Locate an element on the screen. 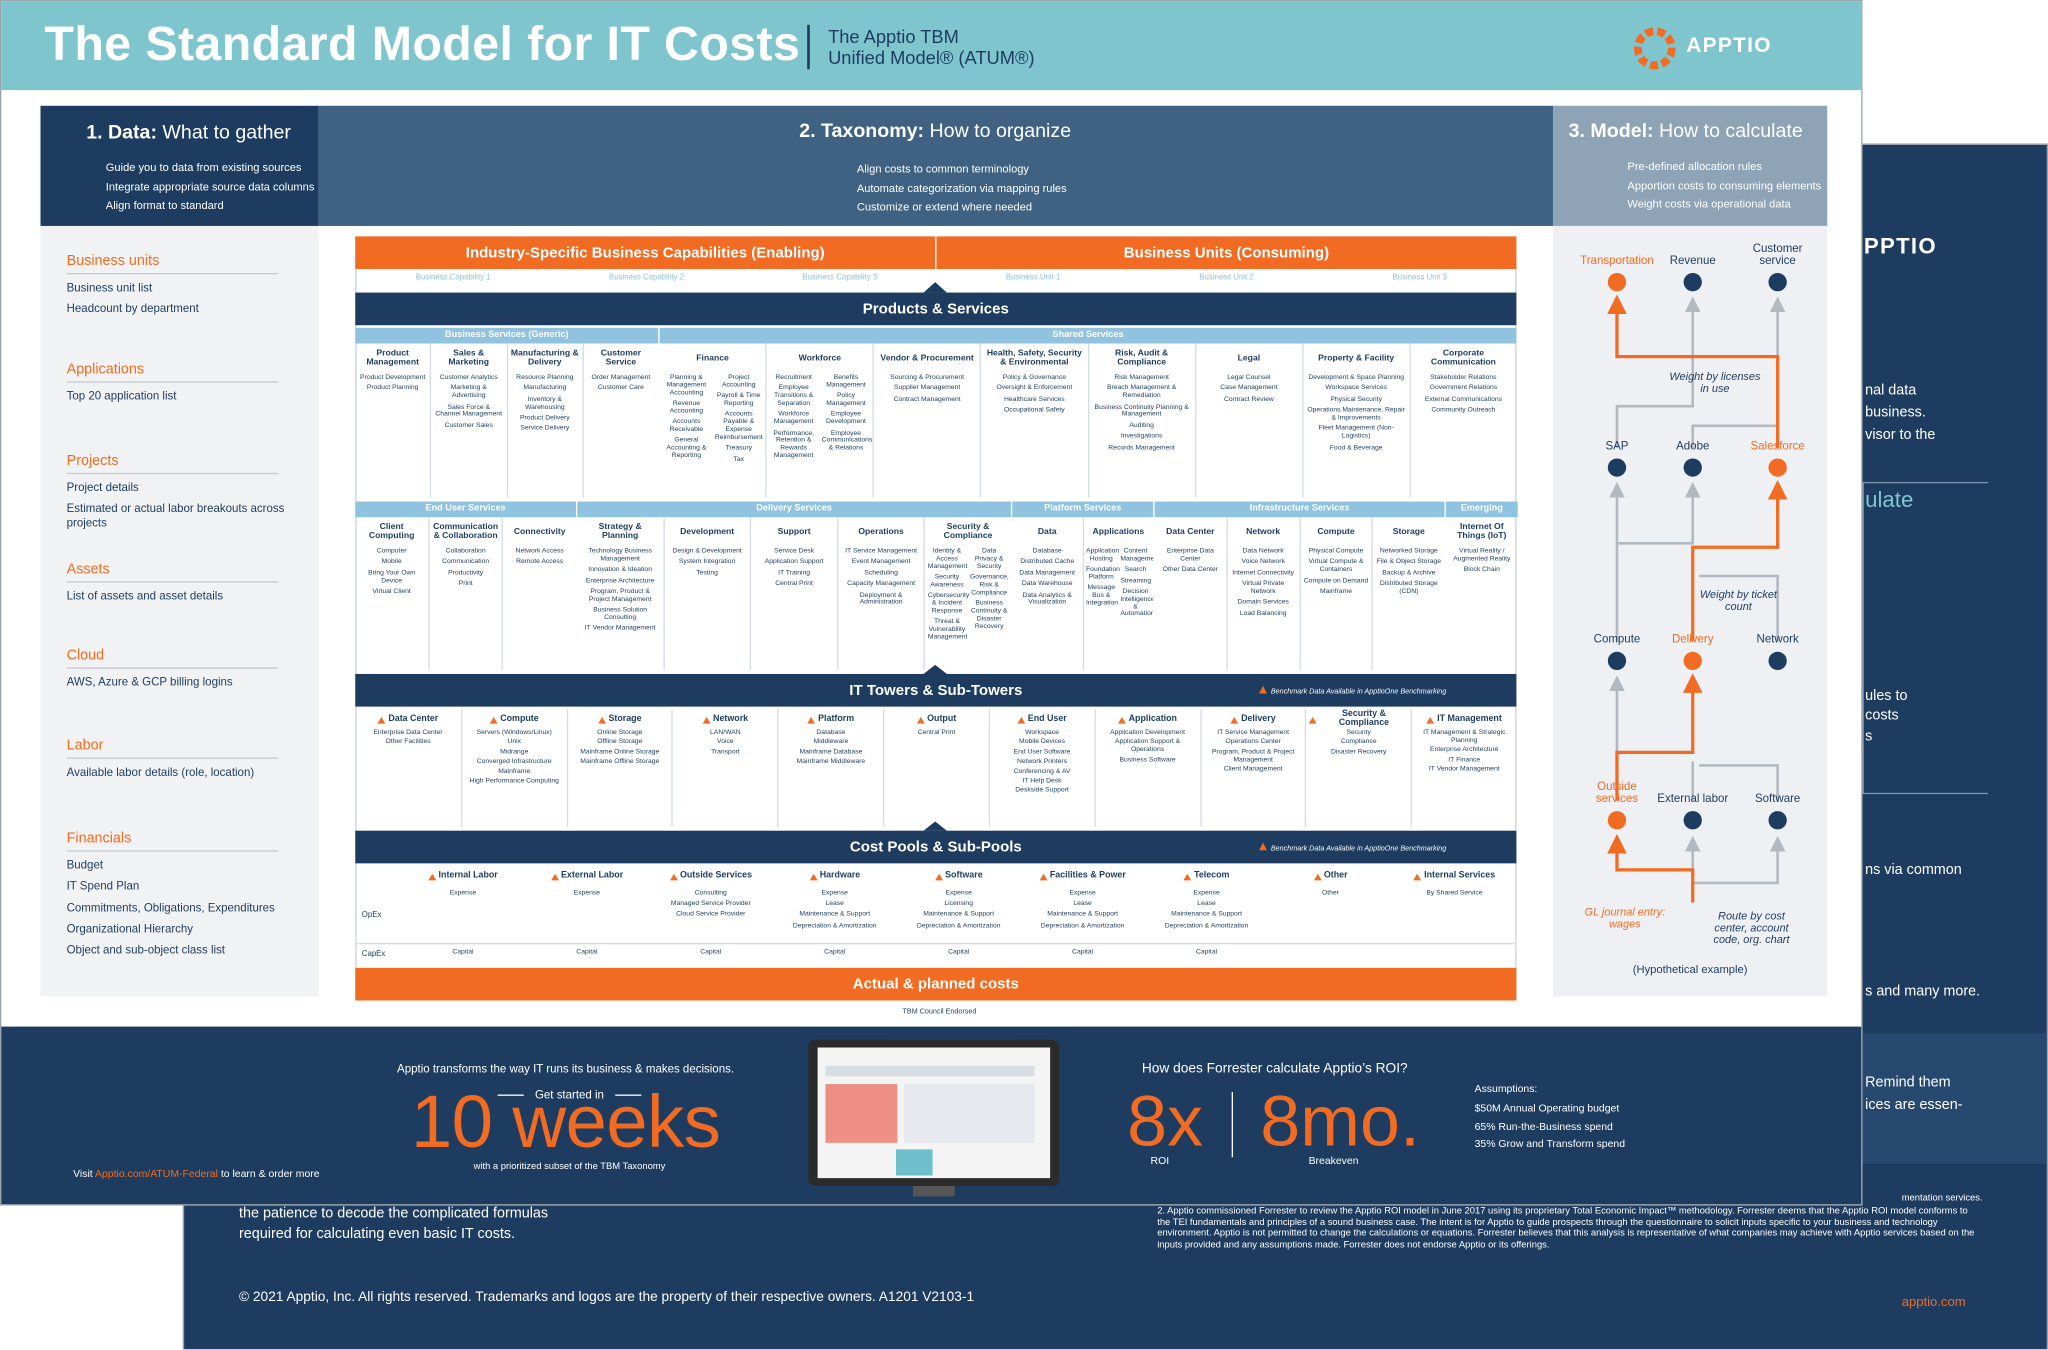 The image size is (2048, 1350). header-divider is located at coordinates (808, 47).